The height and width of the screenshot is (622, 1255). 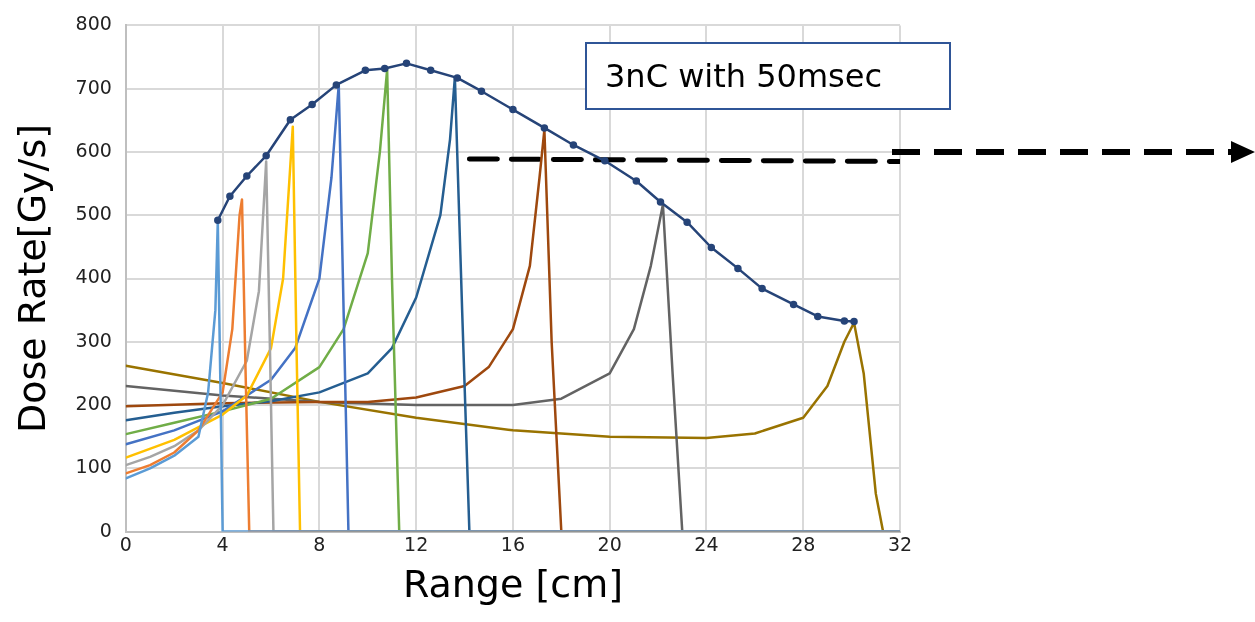 What do you see at coordinates (93, 276) in the screenshot?
I see `y-tick-label: 400` at bounding box center [93, 276].